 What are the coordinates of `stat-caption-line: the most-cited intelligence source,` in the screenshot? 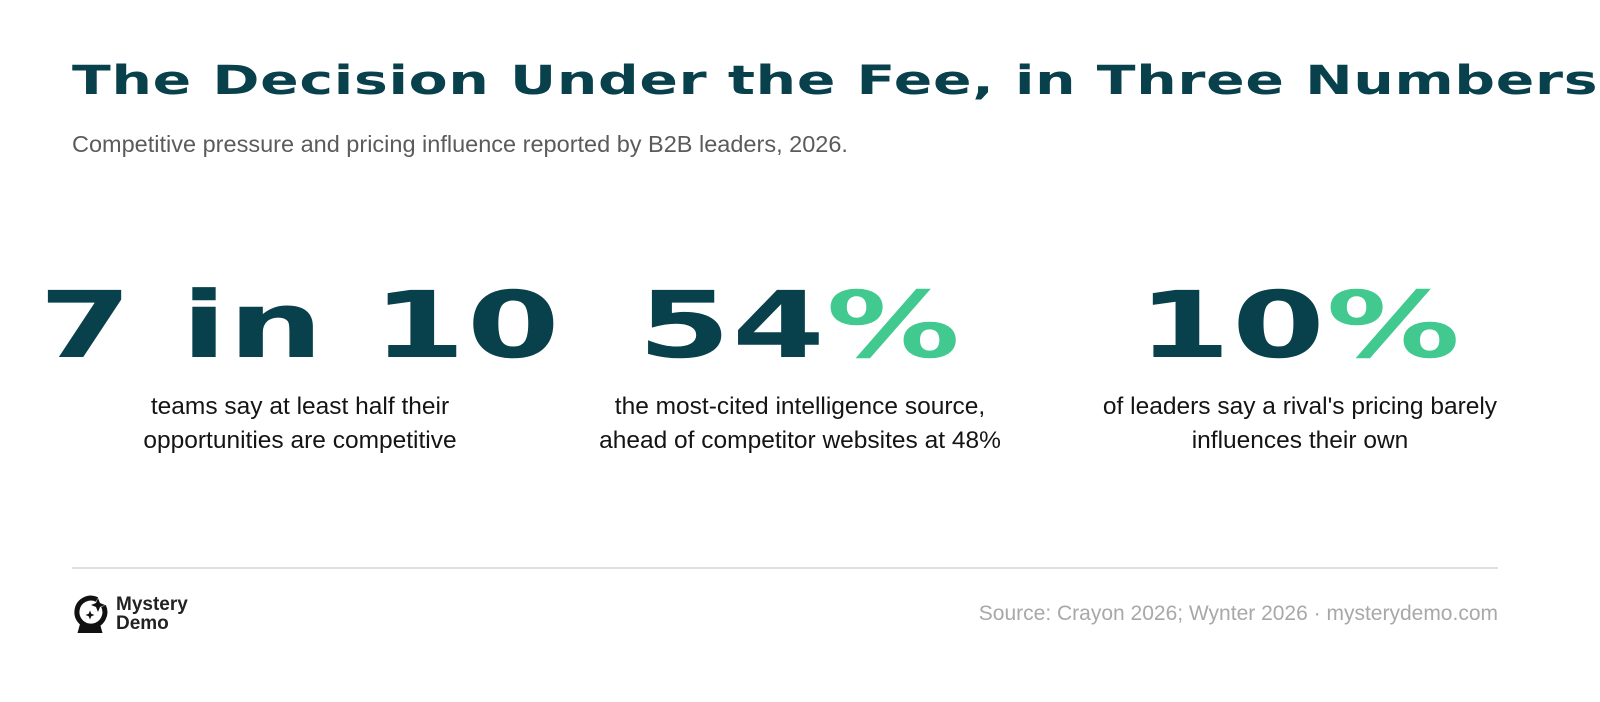 It's located at (800, 406).